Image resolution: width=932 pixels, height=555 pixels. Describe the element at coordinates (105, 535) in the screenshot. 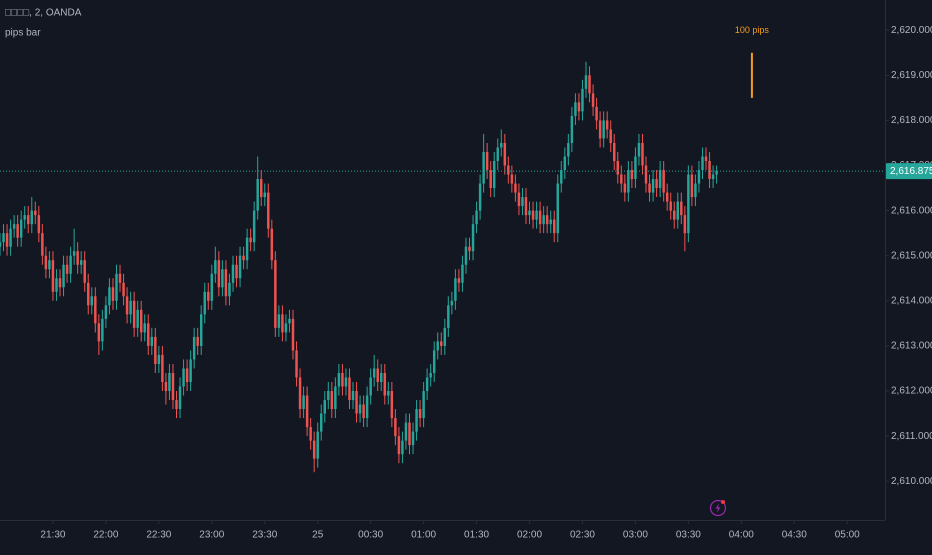

I see `x-tick-label: 22:00` at that location.